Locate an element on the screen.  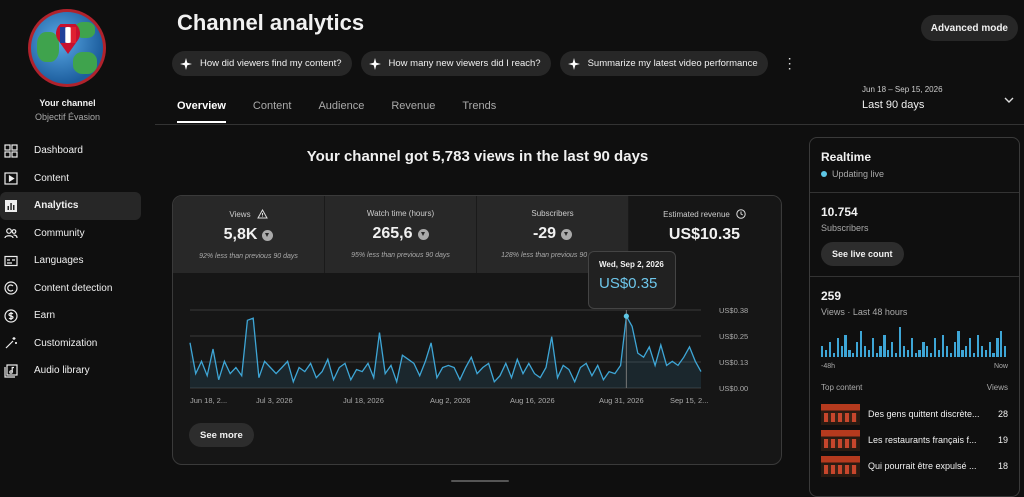
axis-end: Now is located at coordinates (1000, 366).